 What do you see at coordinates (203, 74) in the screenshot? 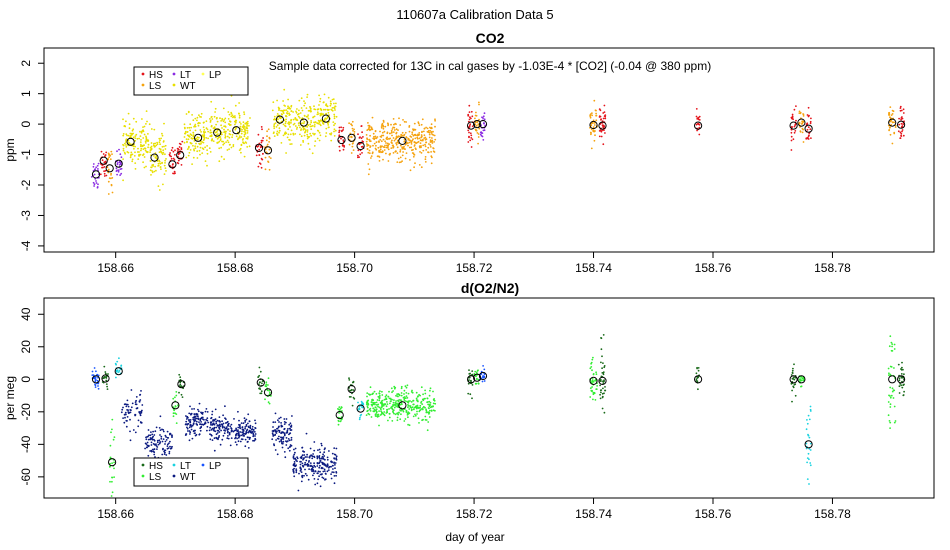
I see `legend-swatch` at bounding box center [203, 74].